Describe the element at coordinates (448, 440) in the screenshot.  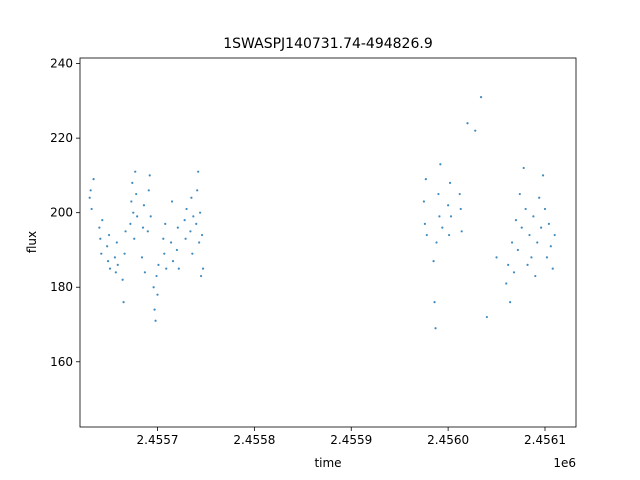
I see `x-tick-label: 2.4560` at that location.